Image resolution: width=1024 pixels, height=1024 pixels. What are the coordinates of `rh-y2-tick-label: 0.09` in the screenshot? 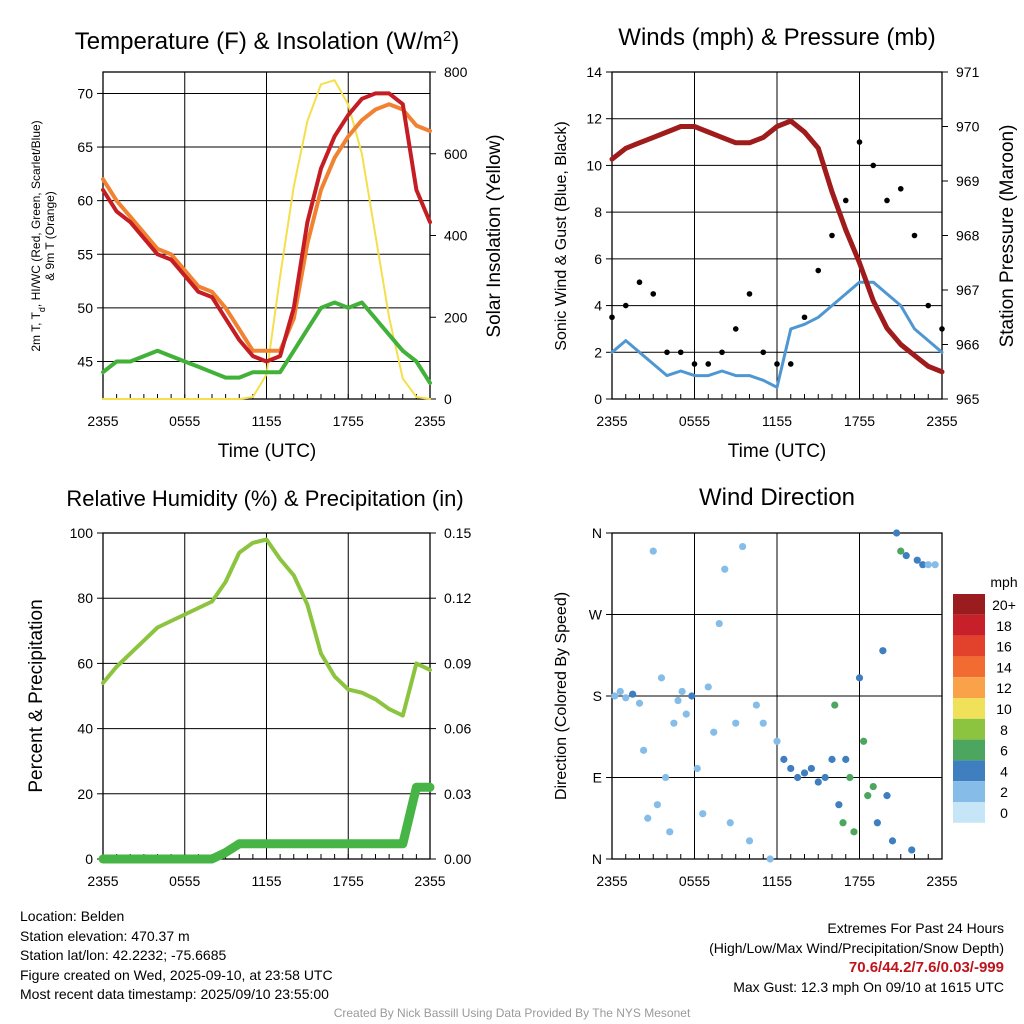 It's located at (457, 663).